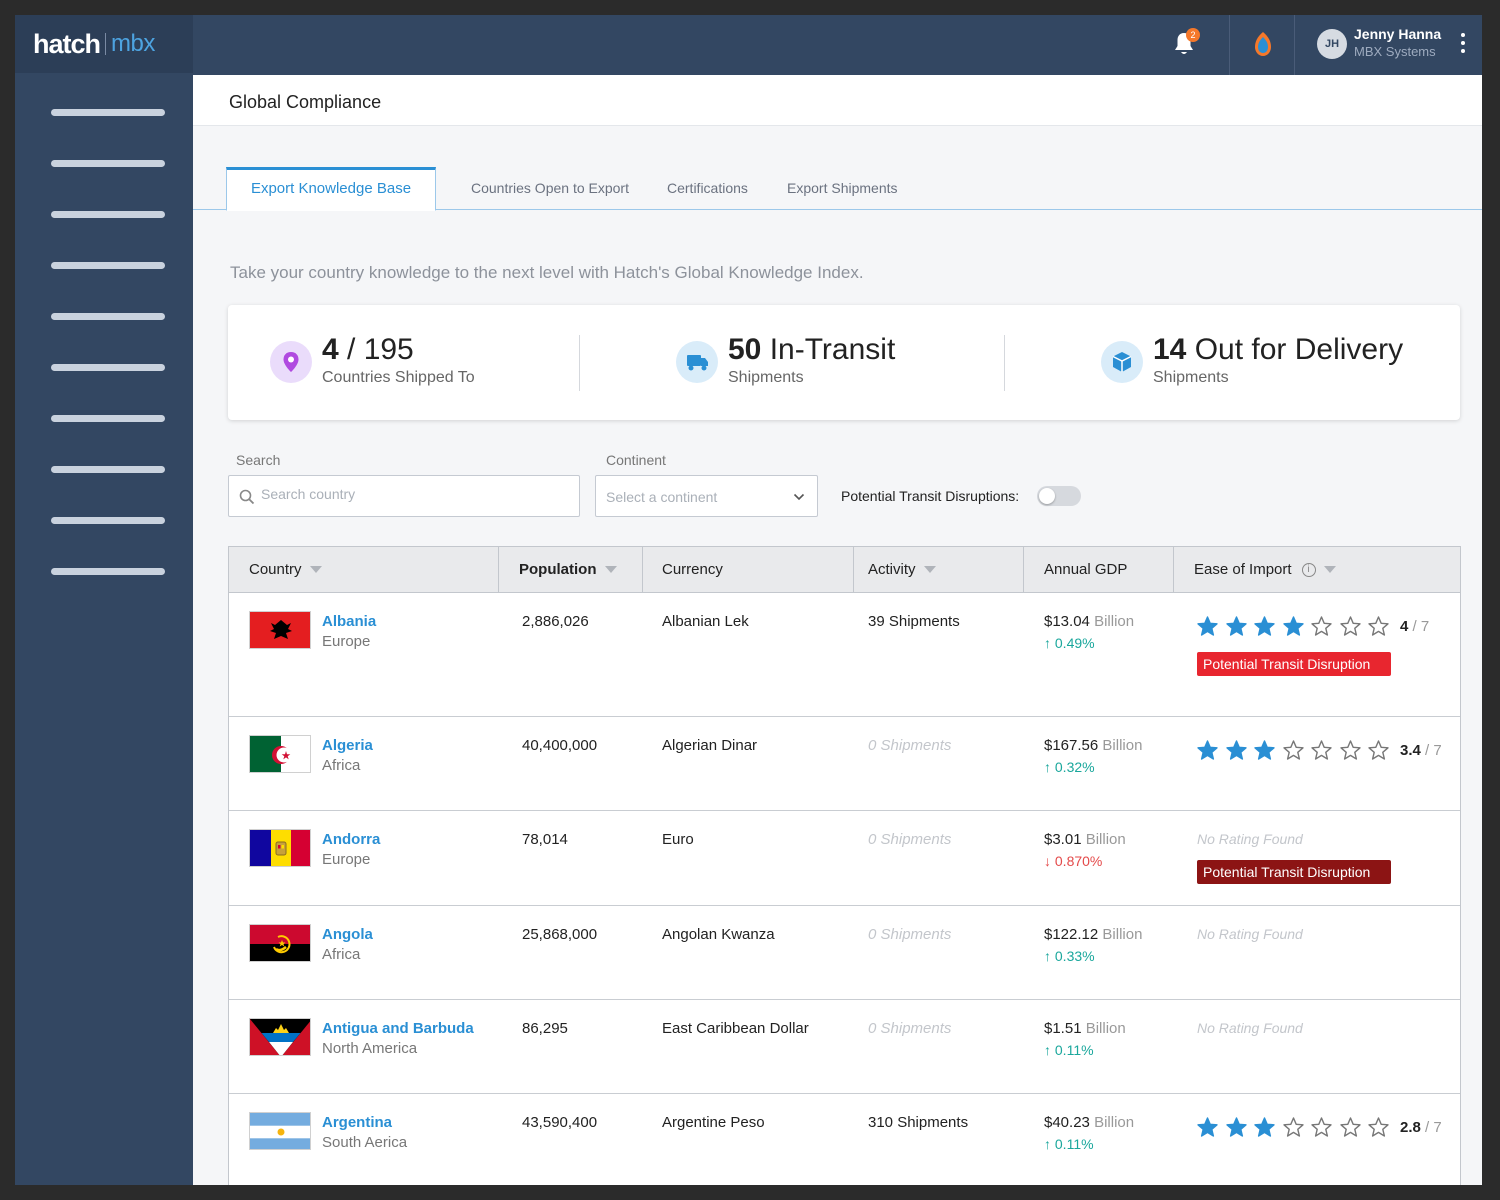  What do you see at coordinates (365, 1142) in the screenshot?
I see `country-continent: South Aerica` at bounding box center [365, 1142].